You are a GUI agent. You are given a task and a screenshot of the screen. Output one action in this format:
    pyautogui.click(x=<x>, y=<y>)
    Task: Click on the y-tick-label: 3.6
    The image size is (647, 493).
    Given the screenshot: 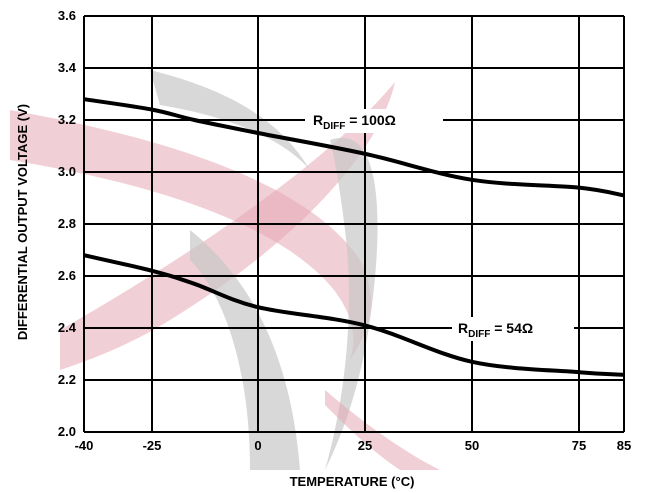 What is the action you would take?
    pyautogui.click(x=67, y=15)
    